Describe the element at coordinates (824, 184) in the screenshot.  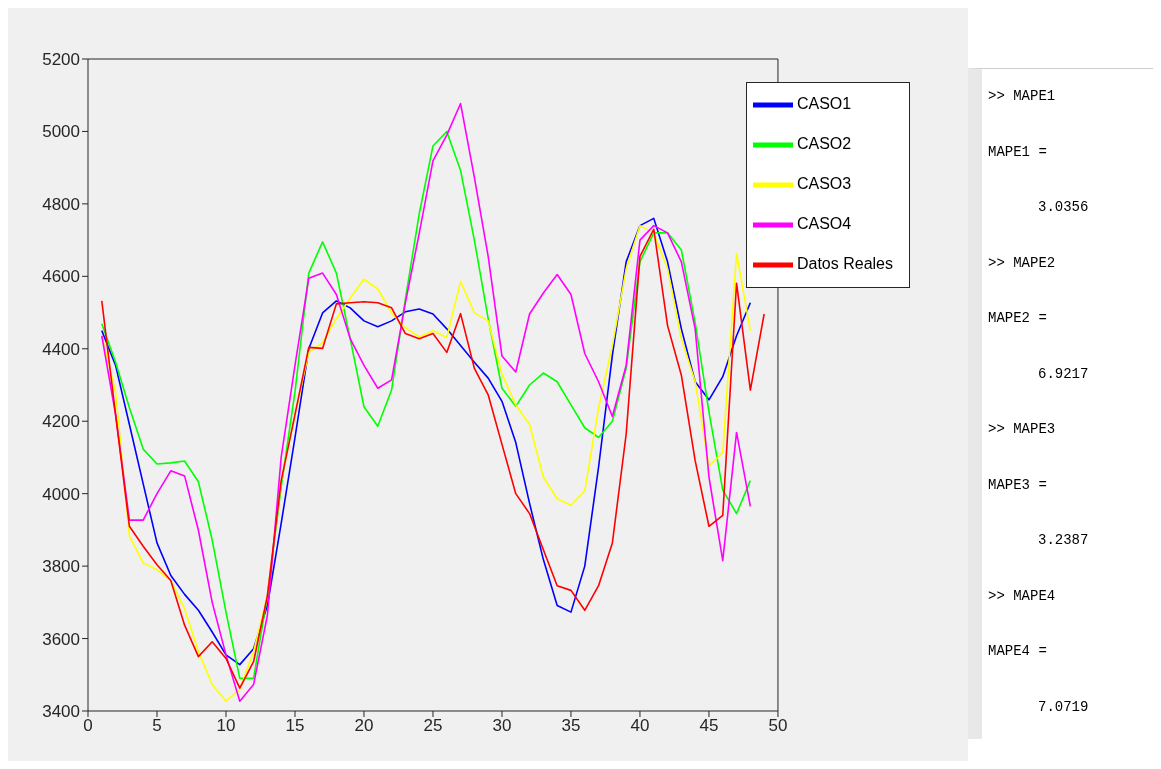
I see `legend-label: CASO3` at that location.